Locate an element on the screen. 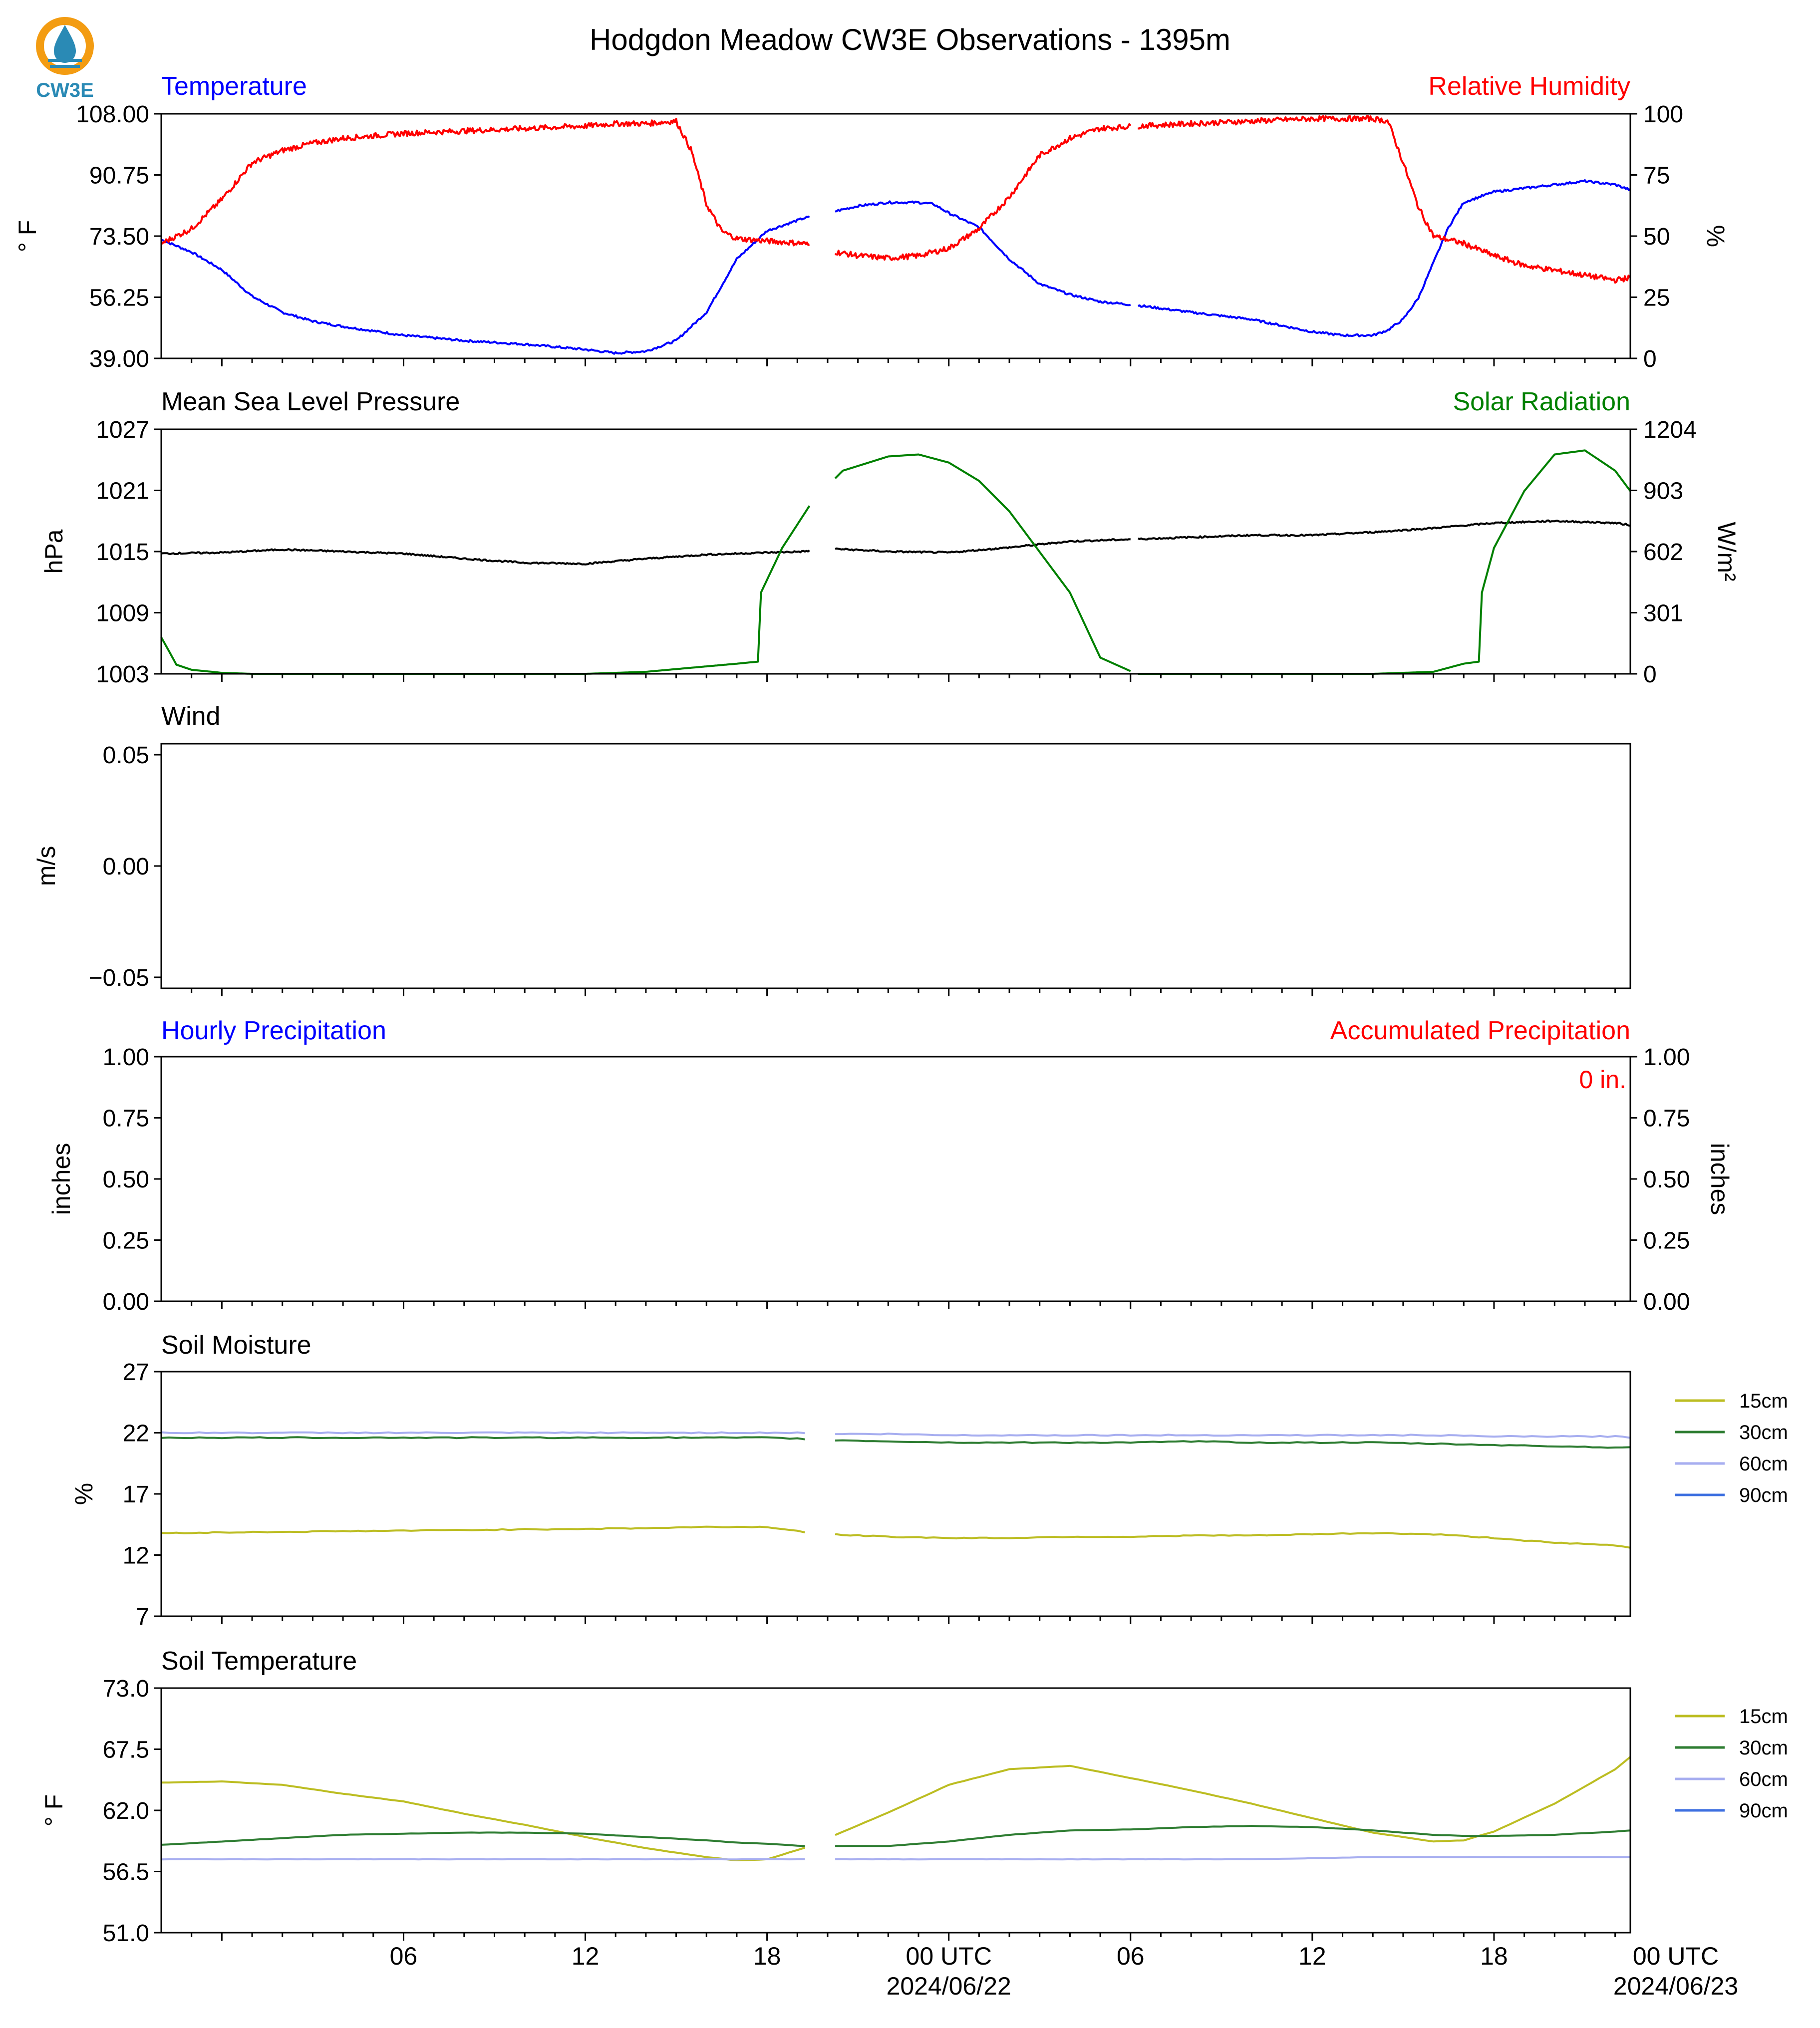  y-tick-label: 73.0 is located at coordinates (126, 1689).